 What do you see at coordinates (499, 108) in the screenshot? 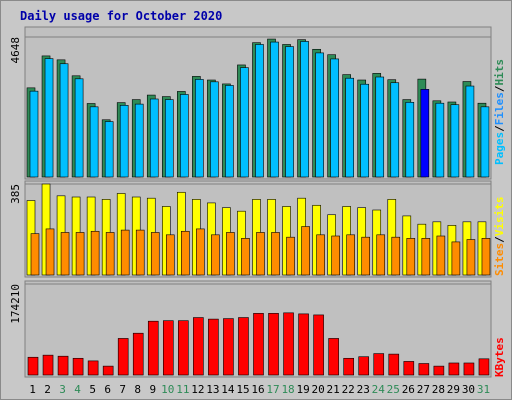
I see `legend-files: Files` at bounding box center [499, 108].